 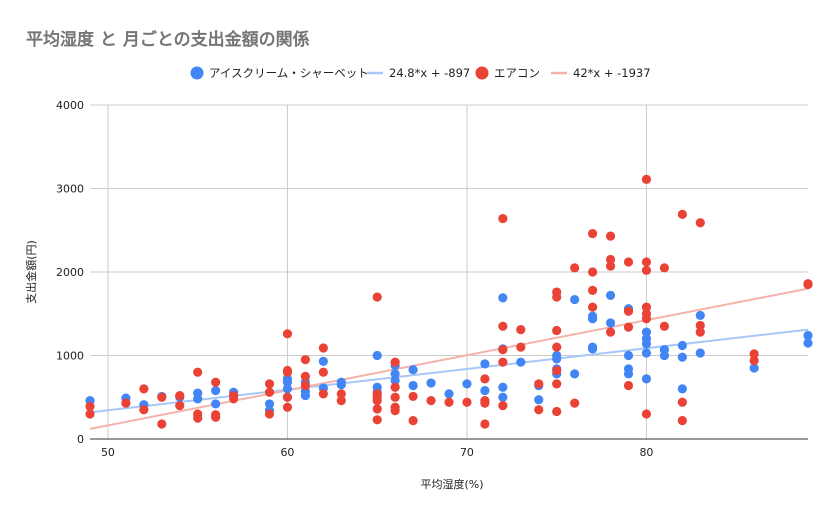 What do you see at coordinates (508, 73) in the screenshot?
I see `legend-item-aircon: エアコン` at bounding box center [508, 73].